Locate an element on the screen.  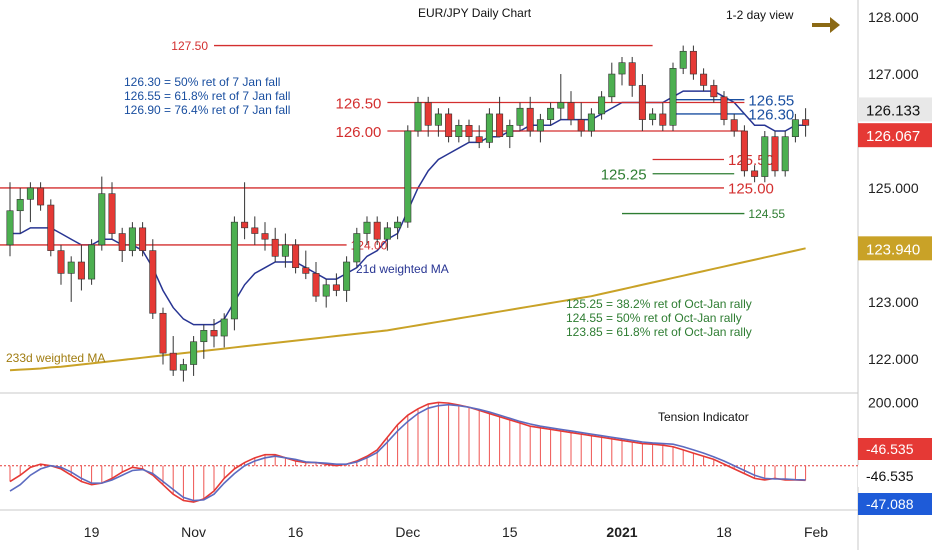
price-tick-label: 128.000 is located at coordinates (893, 17).